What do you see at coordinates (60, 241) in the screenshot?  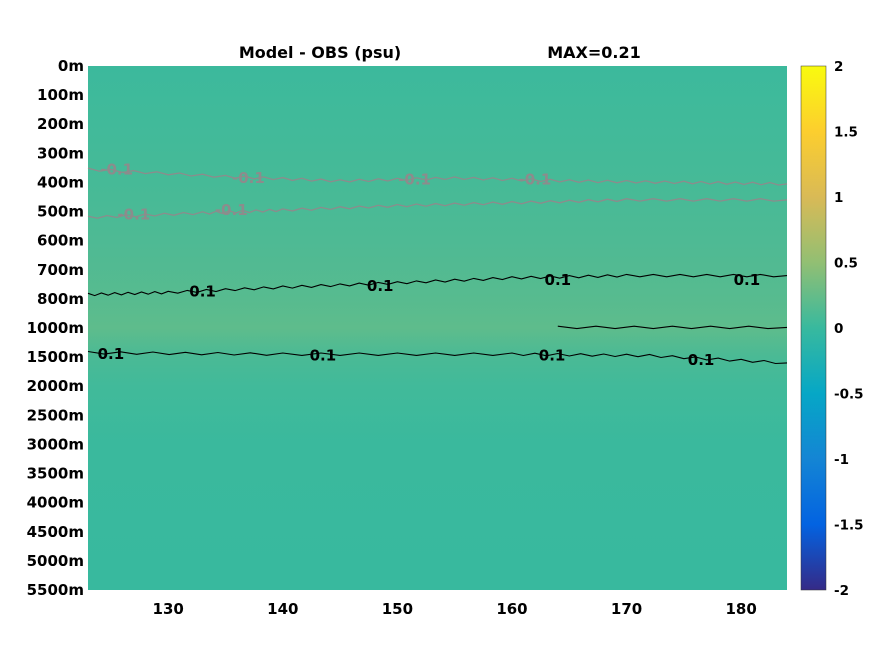 I see `y-tick-label: 600m` at bounding box center [60, 241].